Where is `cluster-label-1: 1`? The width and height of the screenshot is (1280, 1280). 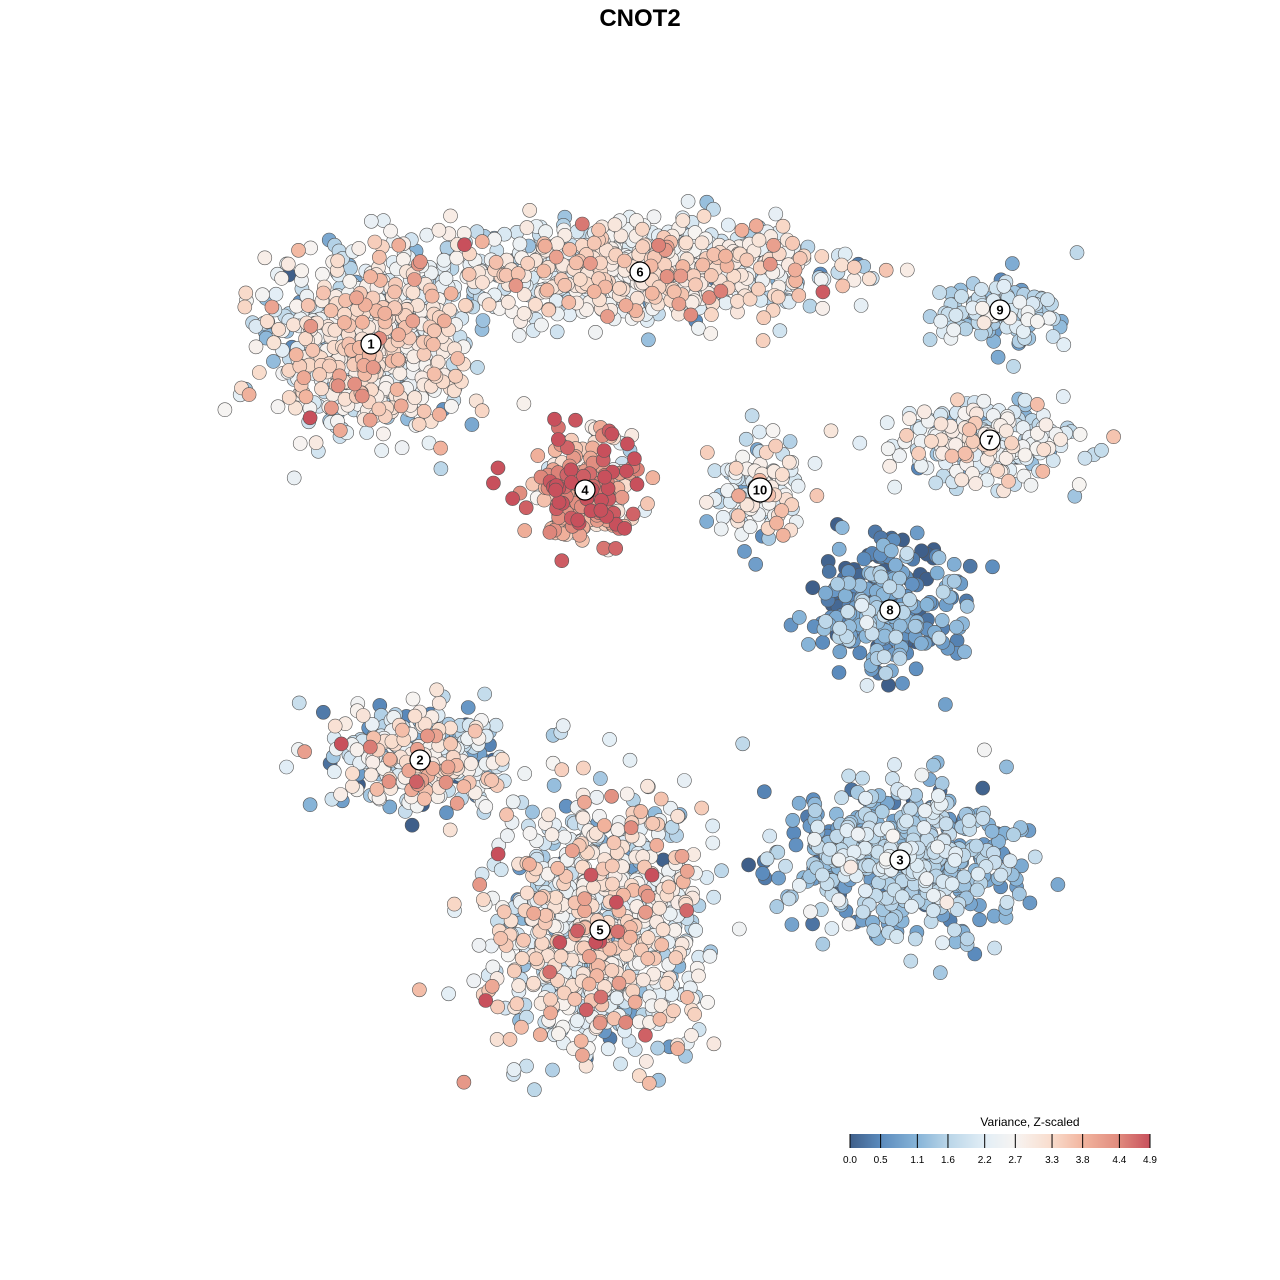 cluster-label-1: 1 is located at coordinates (371, 344).